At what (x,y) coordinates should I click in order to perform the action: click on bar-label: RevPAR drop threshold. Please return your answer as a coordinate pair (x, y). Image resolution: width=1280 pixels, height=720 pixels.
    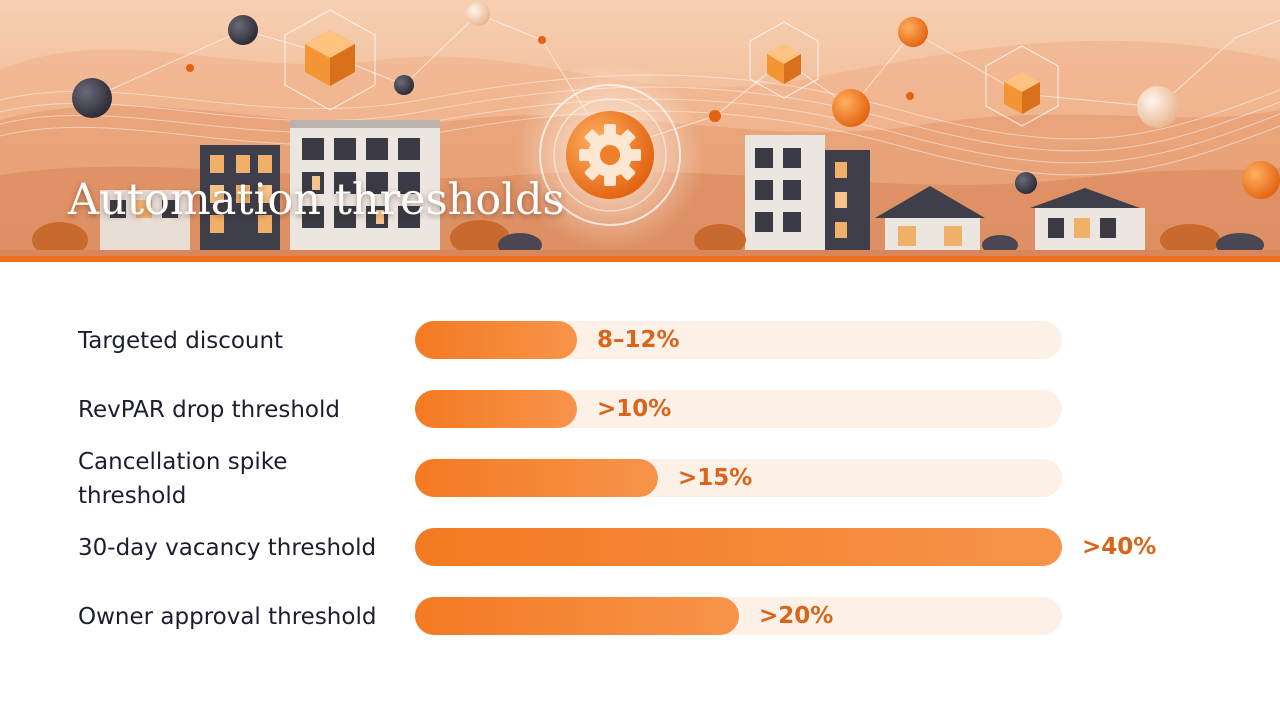
    Looking at the image, I should click on (209, 410).